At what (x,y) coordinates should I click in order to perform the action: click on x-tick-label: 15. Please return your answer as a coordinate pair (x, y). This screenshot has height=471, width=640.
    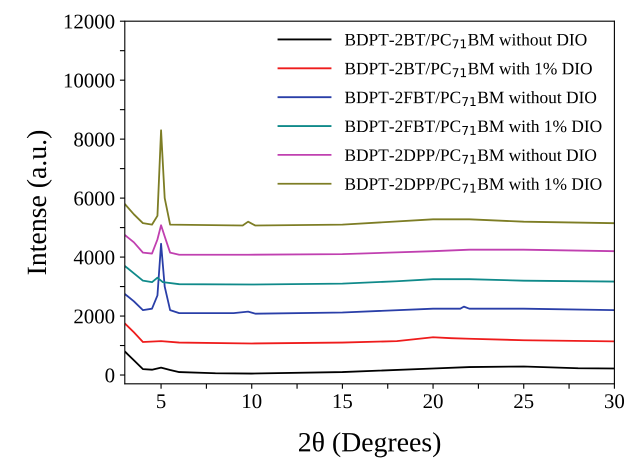
    Looking at the image, I should click on (343, 401).